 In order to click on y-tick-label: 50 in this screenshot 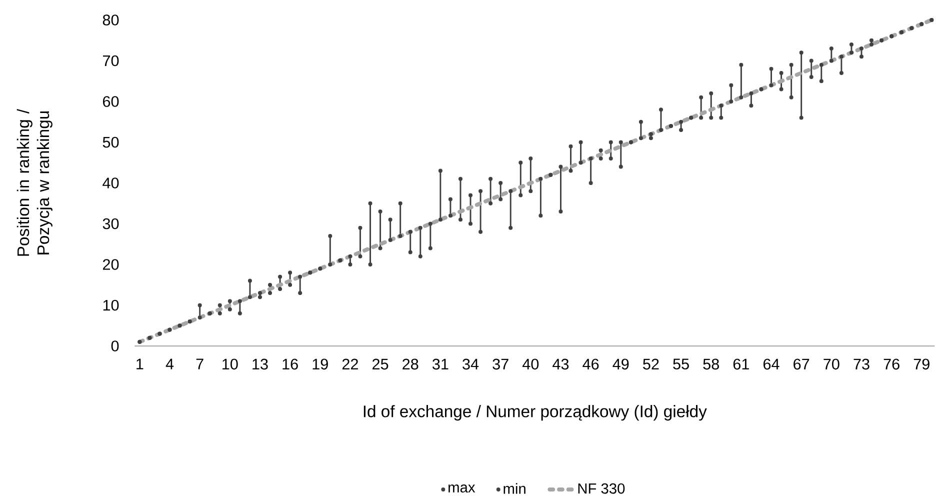, I will do `click(110, 142)`.